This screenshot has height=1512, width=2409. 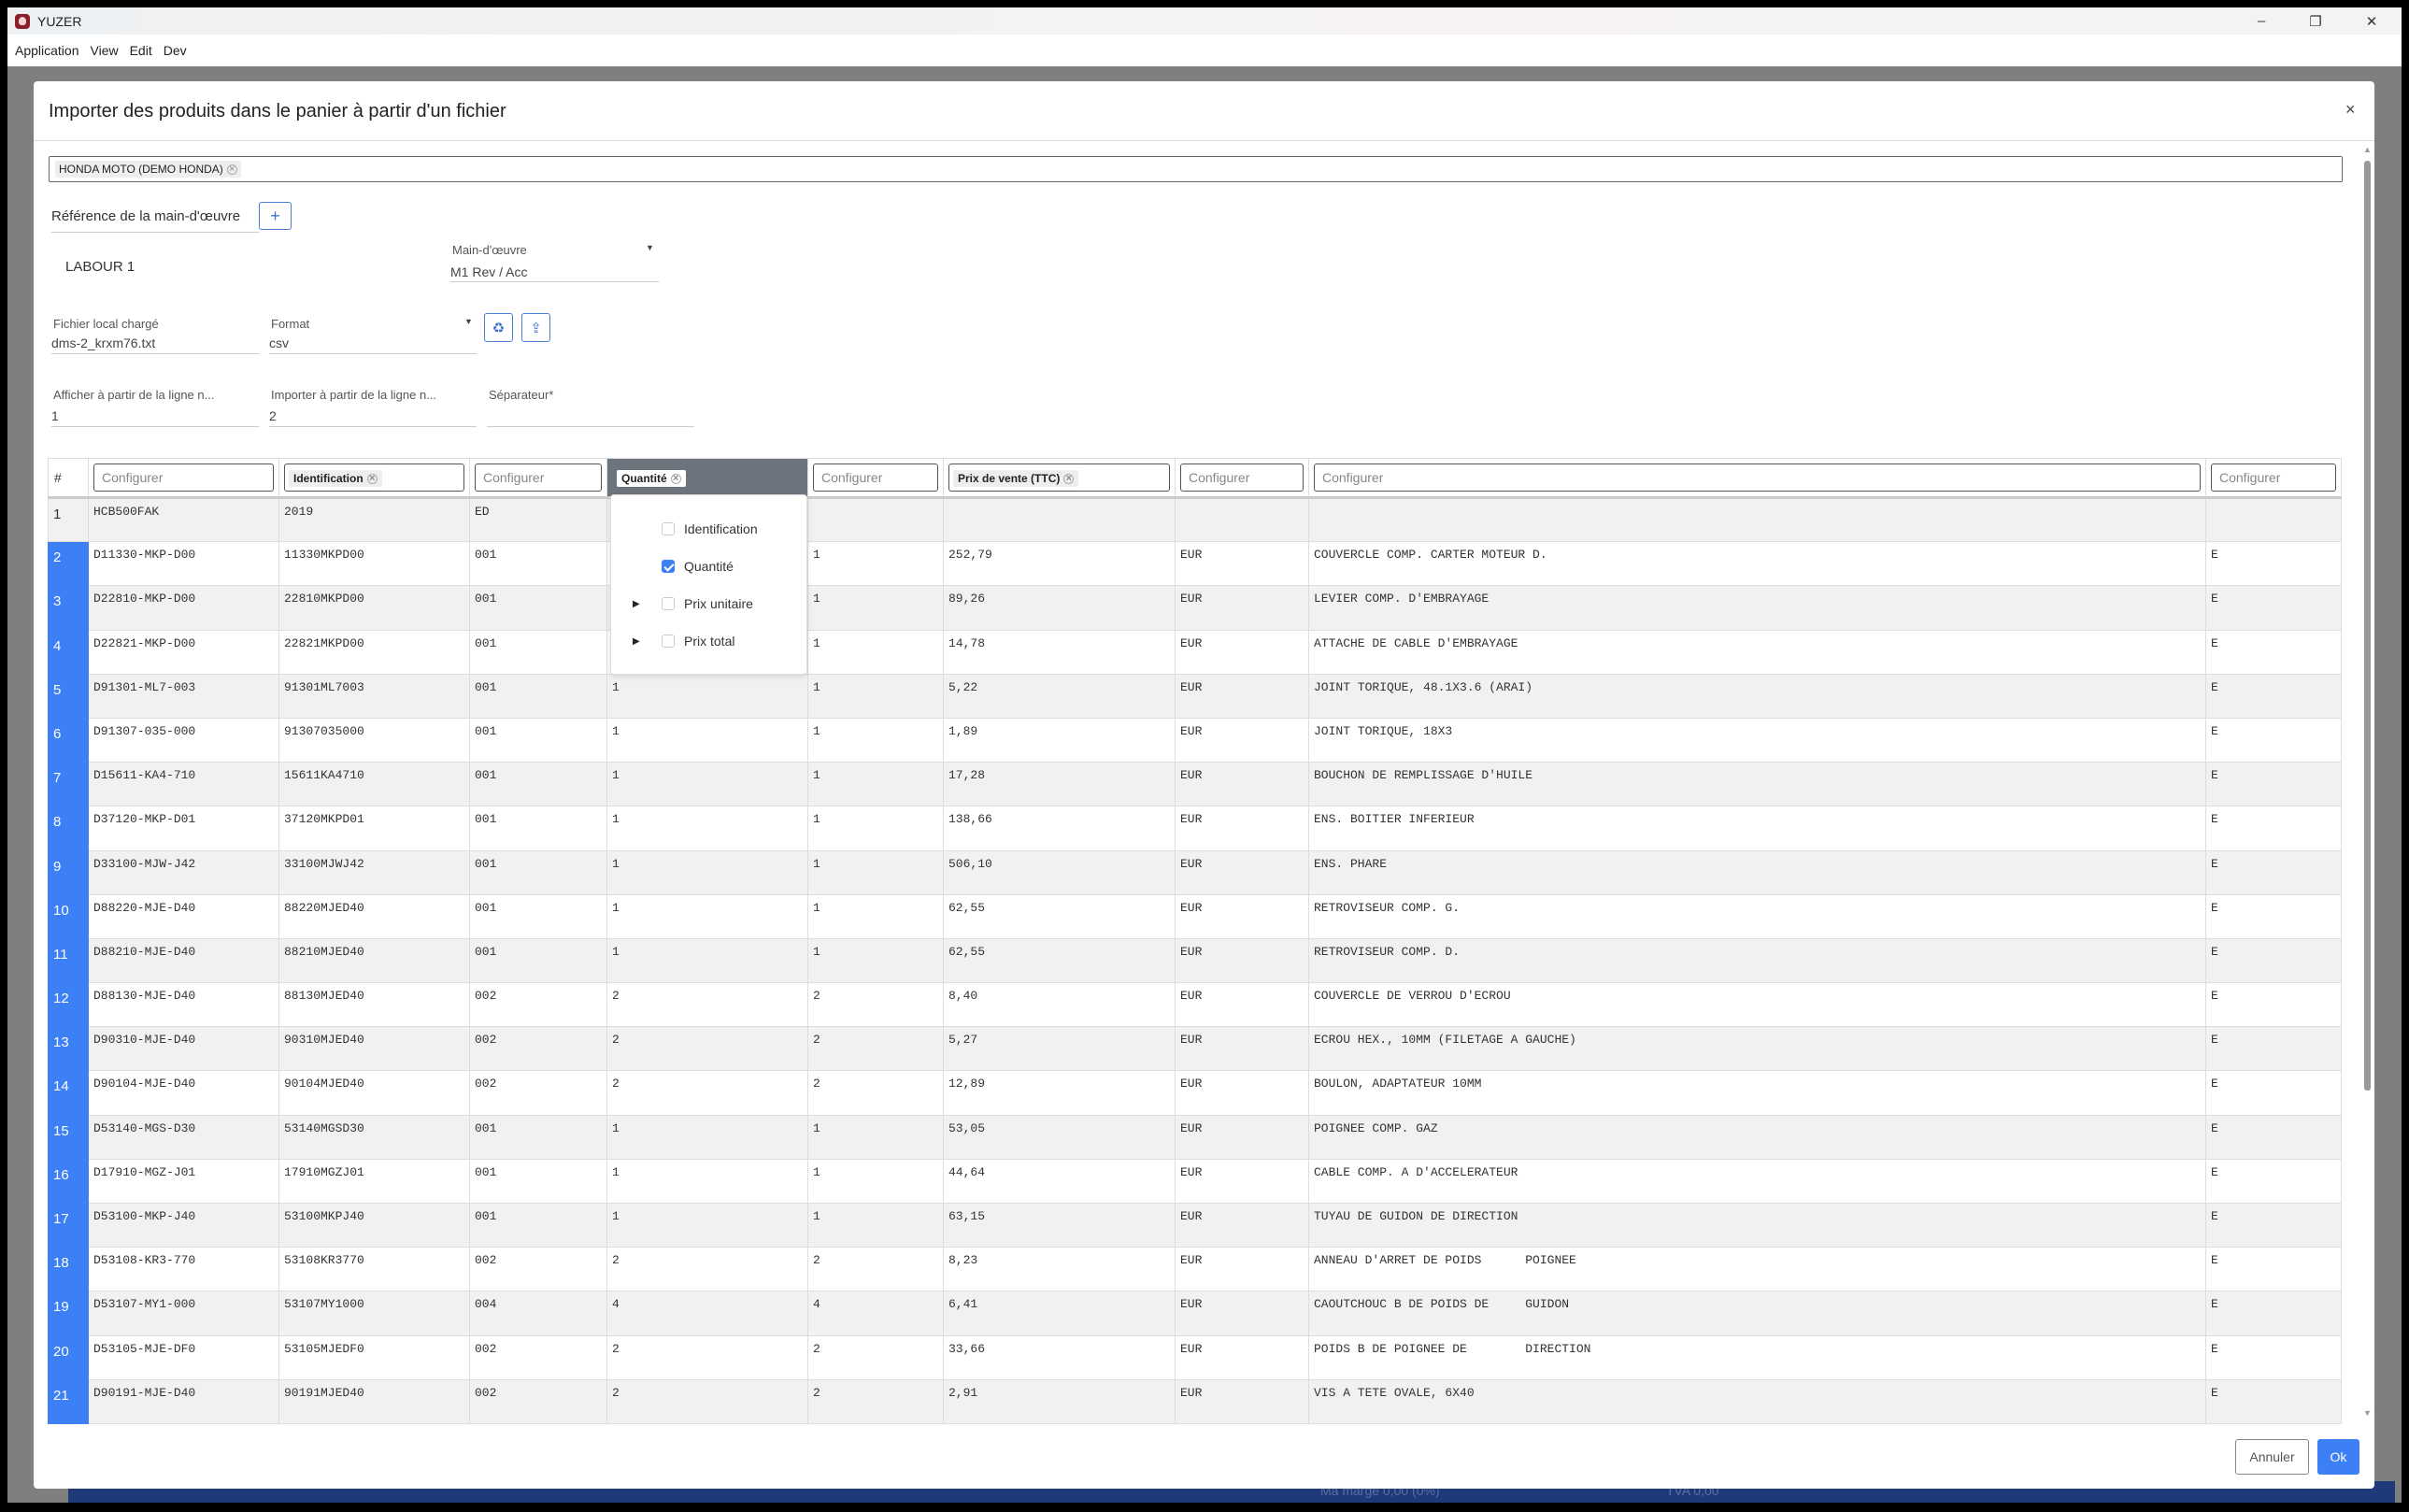 I want to click on row-number: 12, so click(x=68, y=1005).